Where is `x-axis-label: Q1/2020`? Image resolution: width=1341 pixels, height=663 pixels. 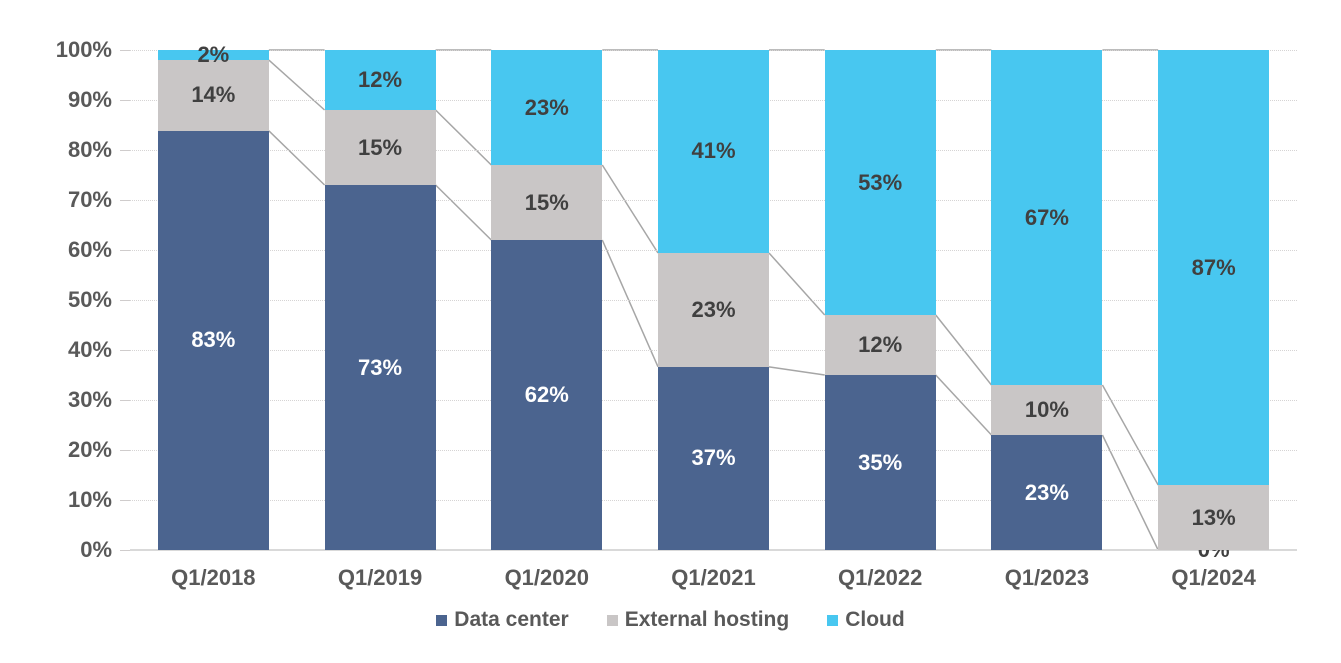
x-axis-label: Q1/2020 is located at coordinates (546, 577).